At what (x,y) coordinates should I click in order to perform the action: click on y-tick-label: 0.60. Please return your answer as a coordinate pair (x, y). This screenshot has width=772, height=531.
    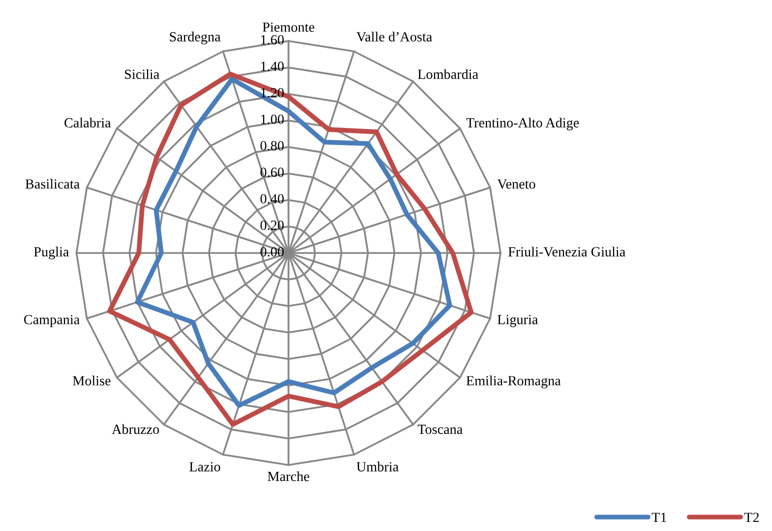
    Looking at the image, I should click on (272, 173).